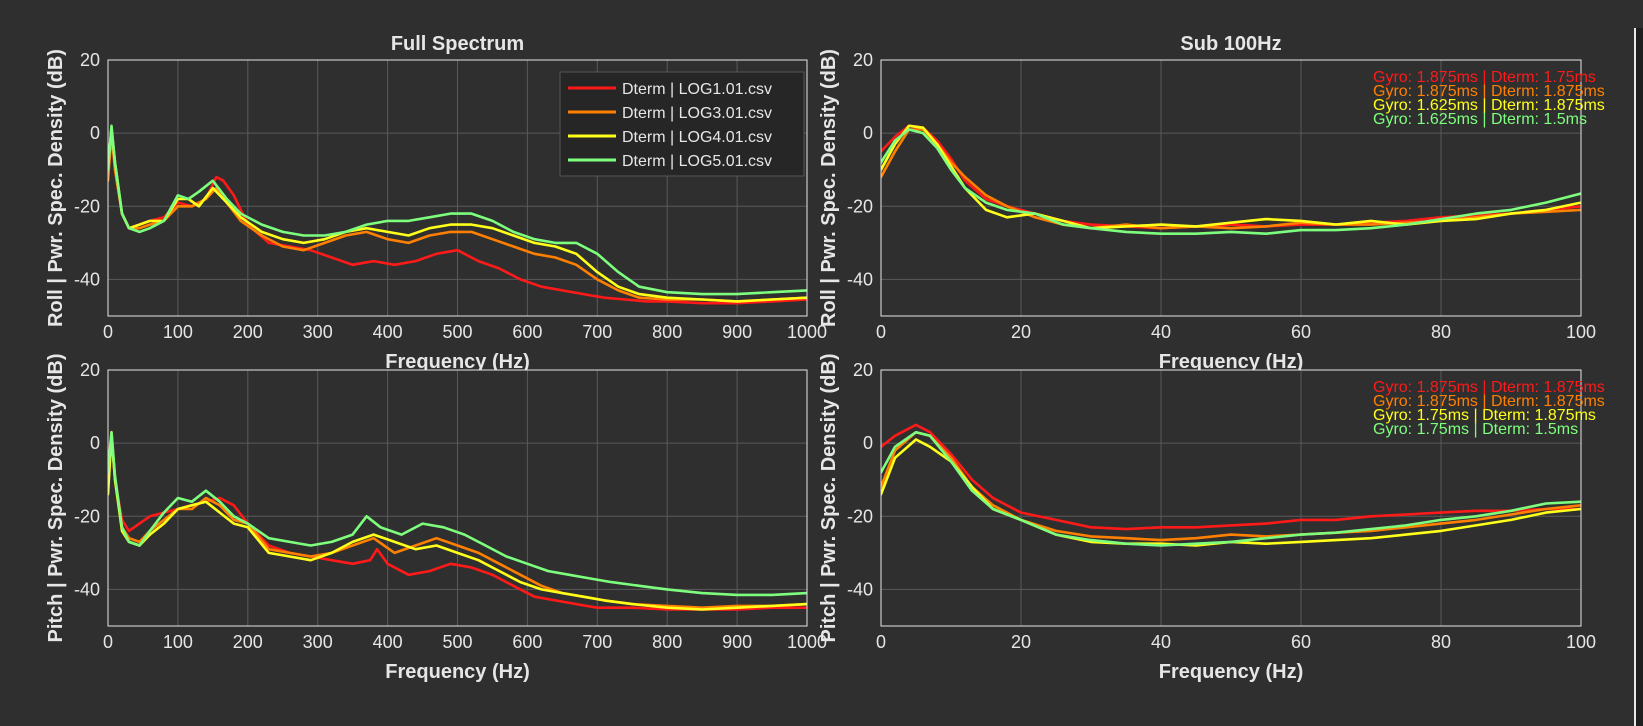 This screenshot has height=726, width=1643. I want to click on chart-title: Full Spectrum, so click(457, 44).